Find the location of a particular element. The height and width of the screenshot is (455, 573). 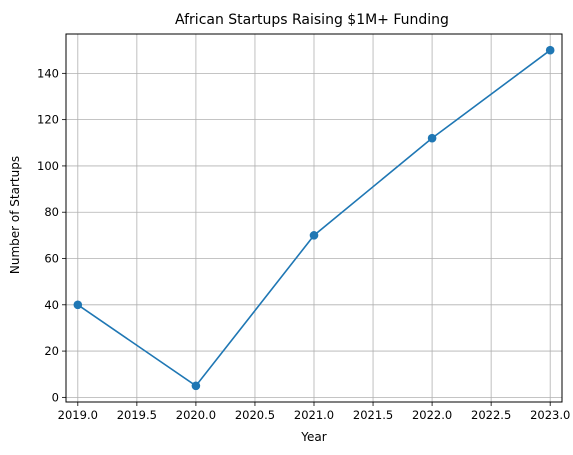

y-tick-label: 80 is located at coordinates (51, 212).